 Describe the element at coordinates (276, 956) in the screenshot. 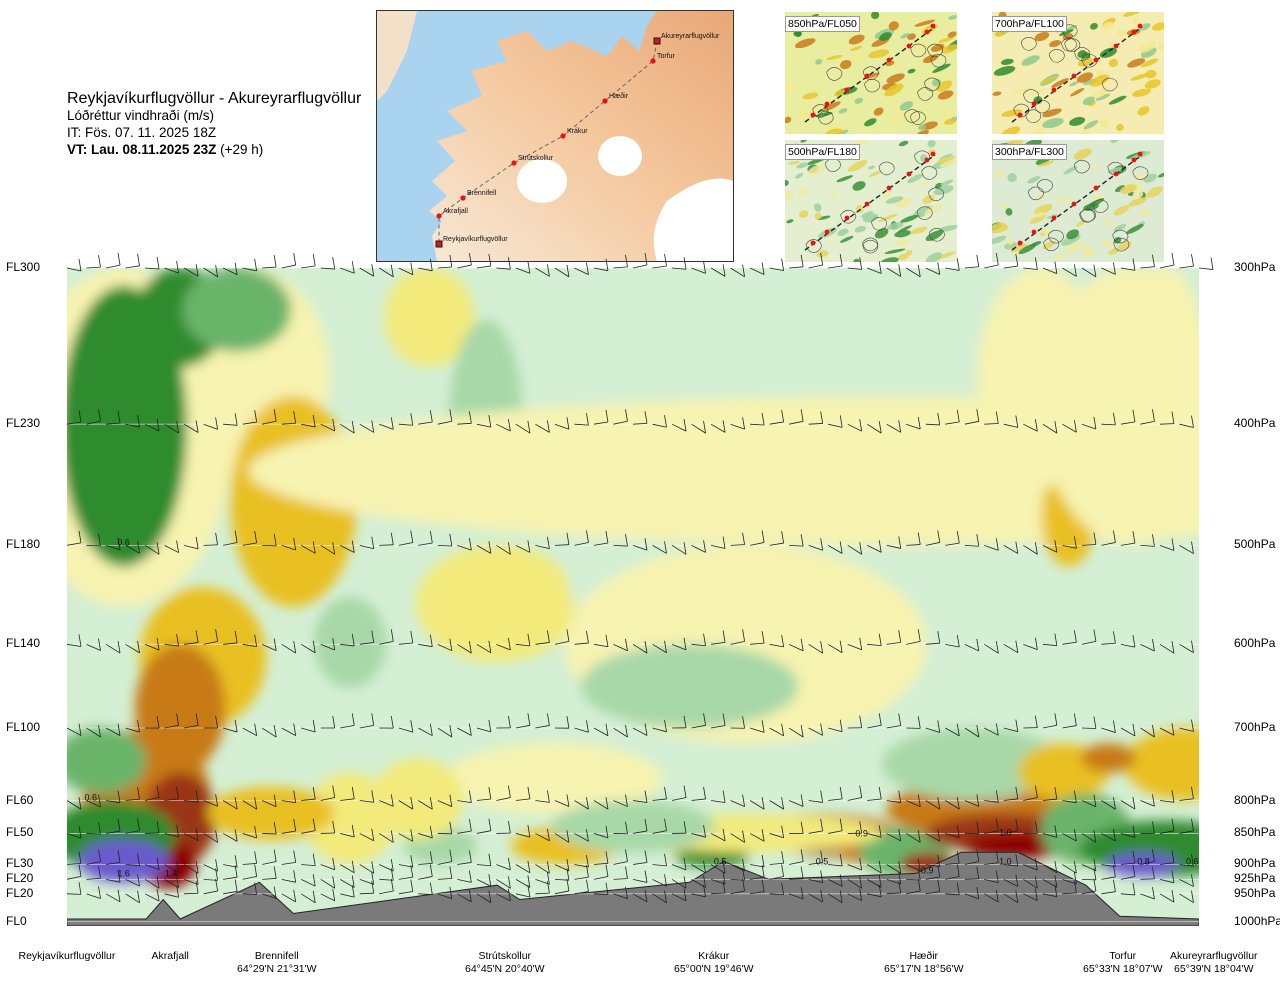

I see `station-name: Brennifell` at that location.